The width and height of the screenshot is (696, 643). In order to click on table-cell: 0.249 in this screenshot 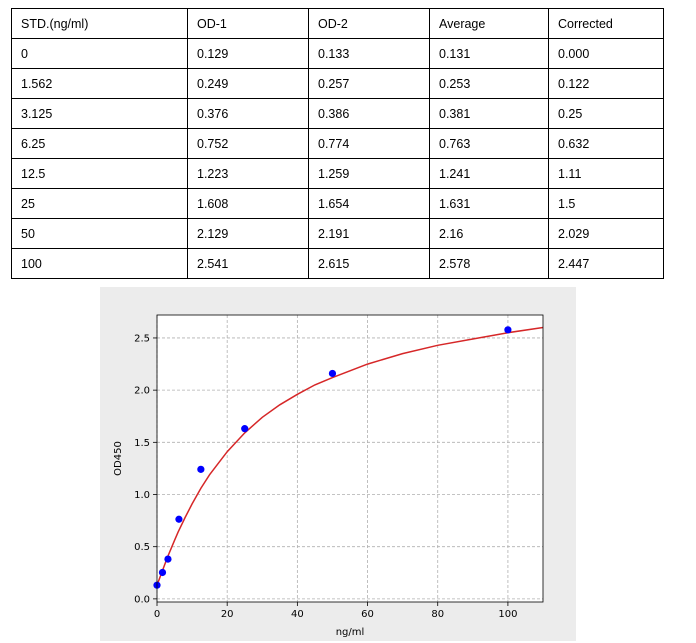, I will do `click(248, 83)`.